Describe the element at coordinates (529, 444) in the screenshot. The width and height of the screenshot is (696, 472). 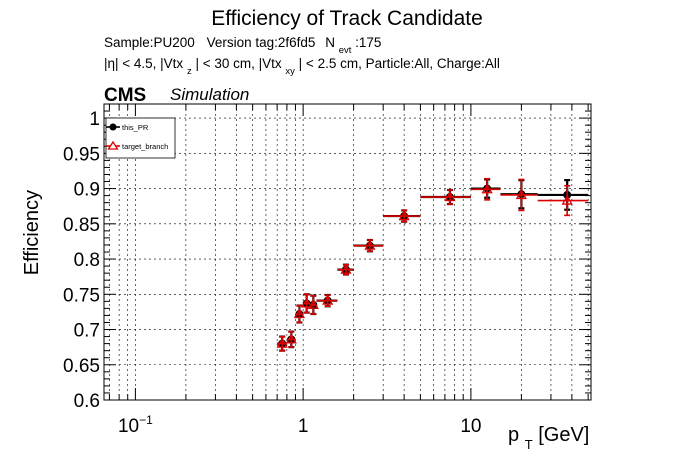
I see `x-axis-label-subscript: T` at that location.